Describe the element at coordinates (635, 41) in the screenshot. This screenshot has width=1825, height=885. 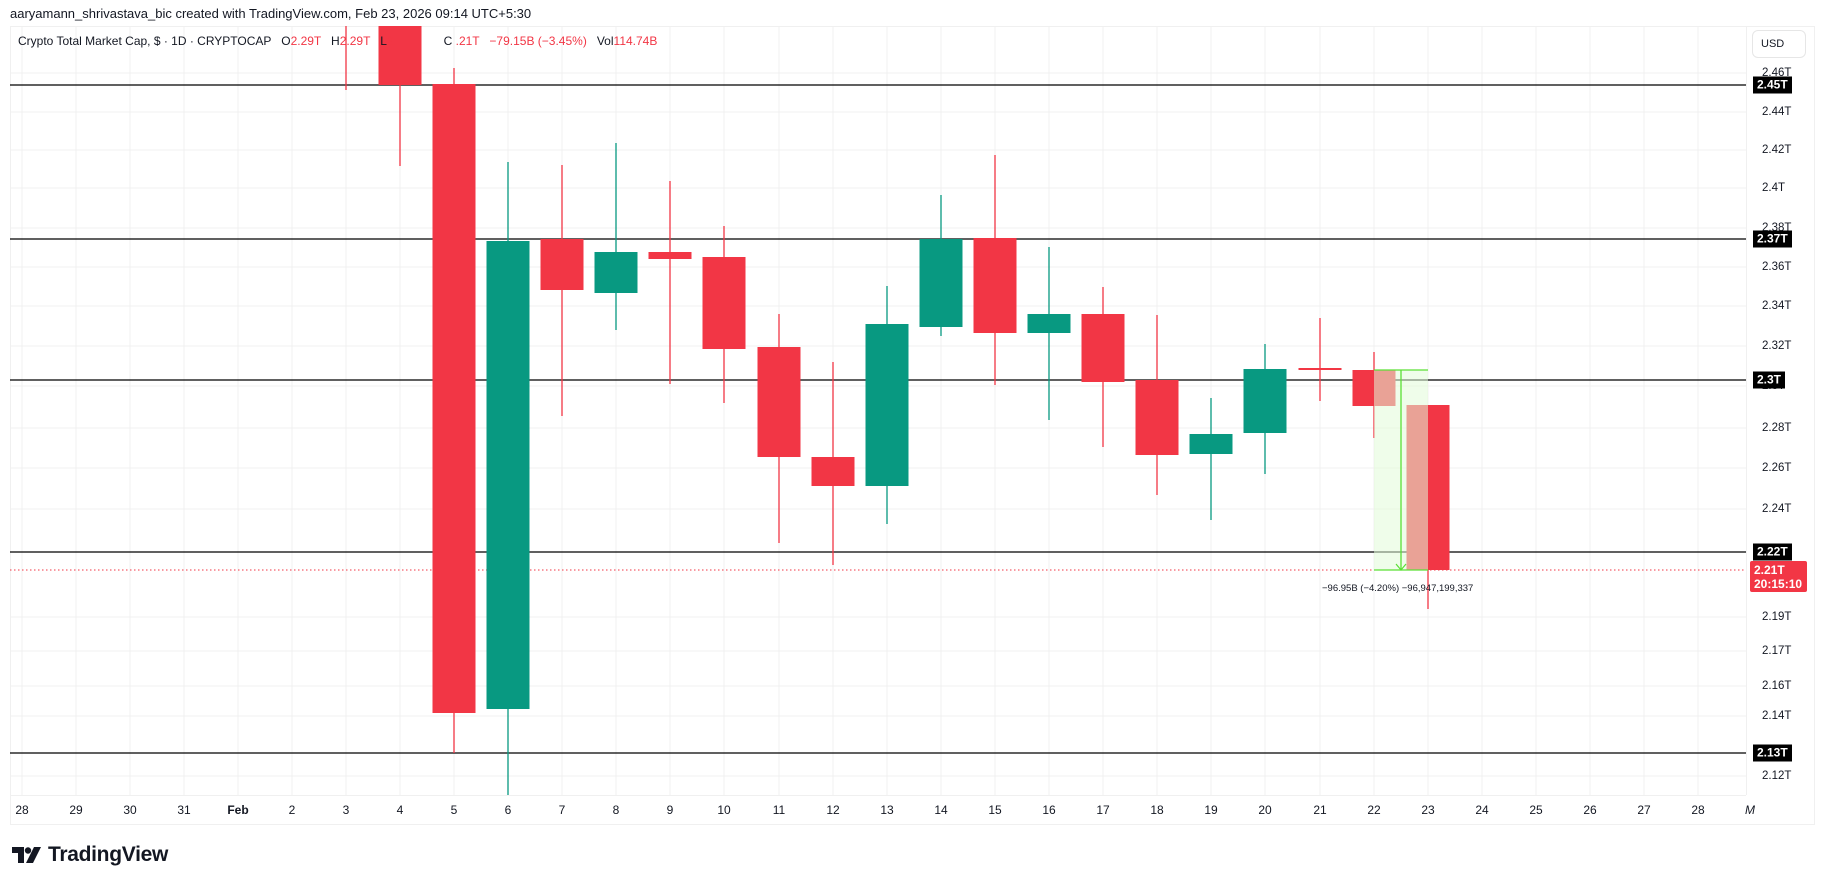
I see `legend-volume-value: 114.74B` at that location.